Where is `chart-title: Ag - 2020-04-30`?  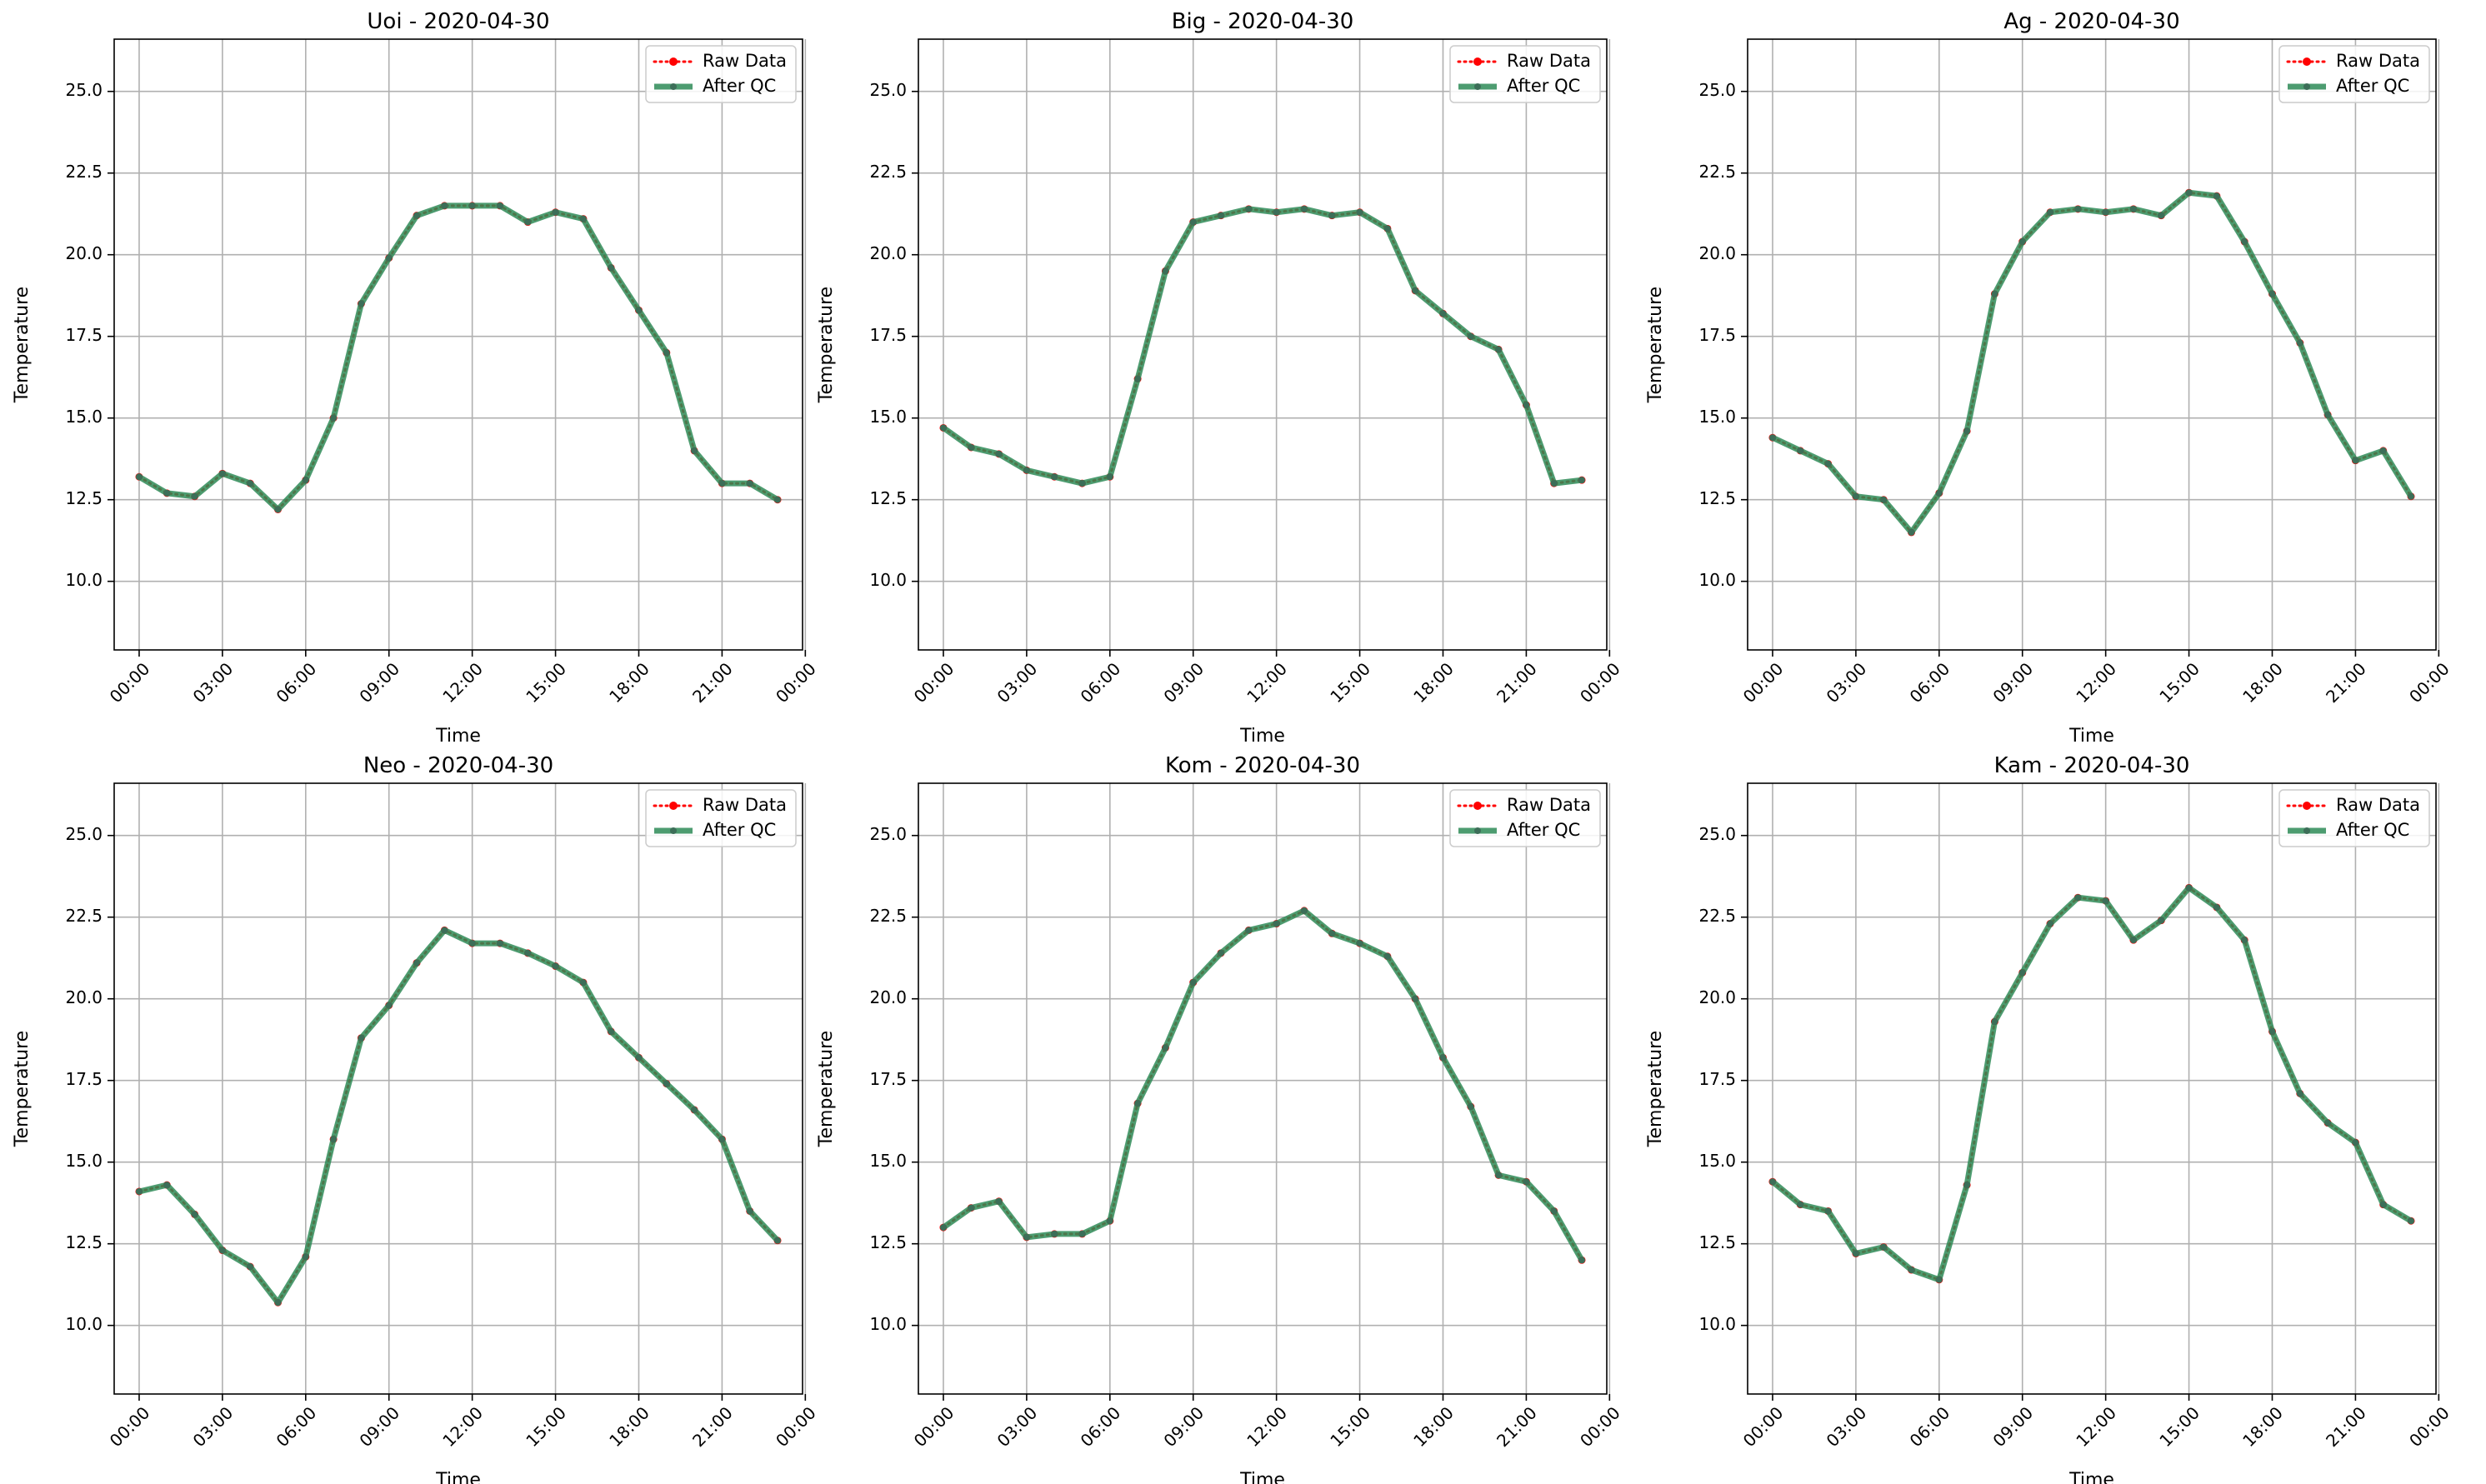 chart-title: Ag - 2020-04-30 is located at coordinates (2091, 21).